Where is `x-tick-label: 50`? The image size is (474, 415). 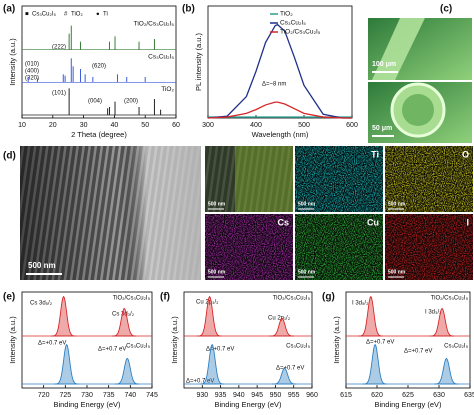 x-tick-label: 50 is located at coordinates (145, 125).